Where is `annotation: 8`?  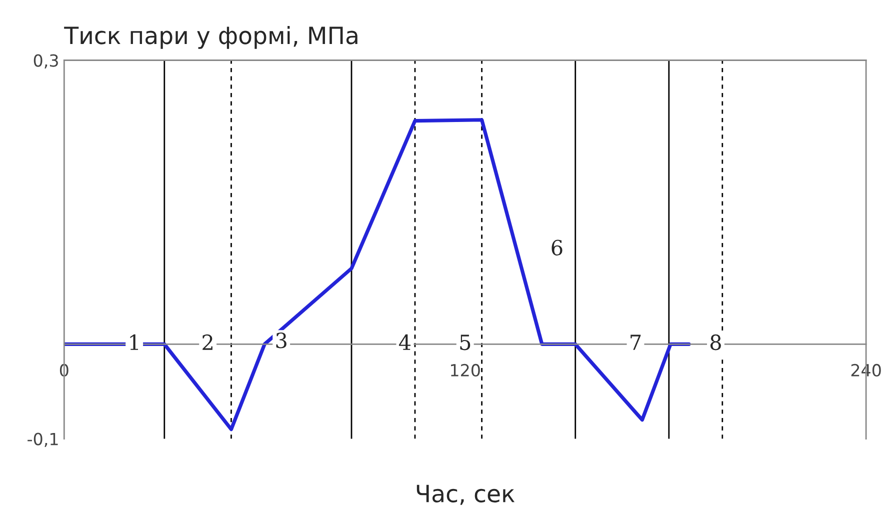
annotation: 8 is located at coordinates (715, 342).